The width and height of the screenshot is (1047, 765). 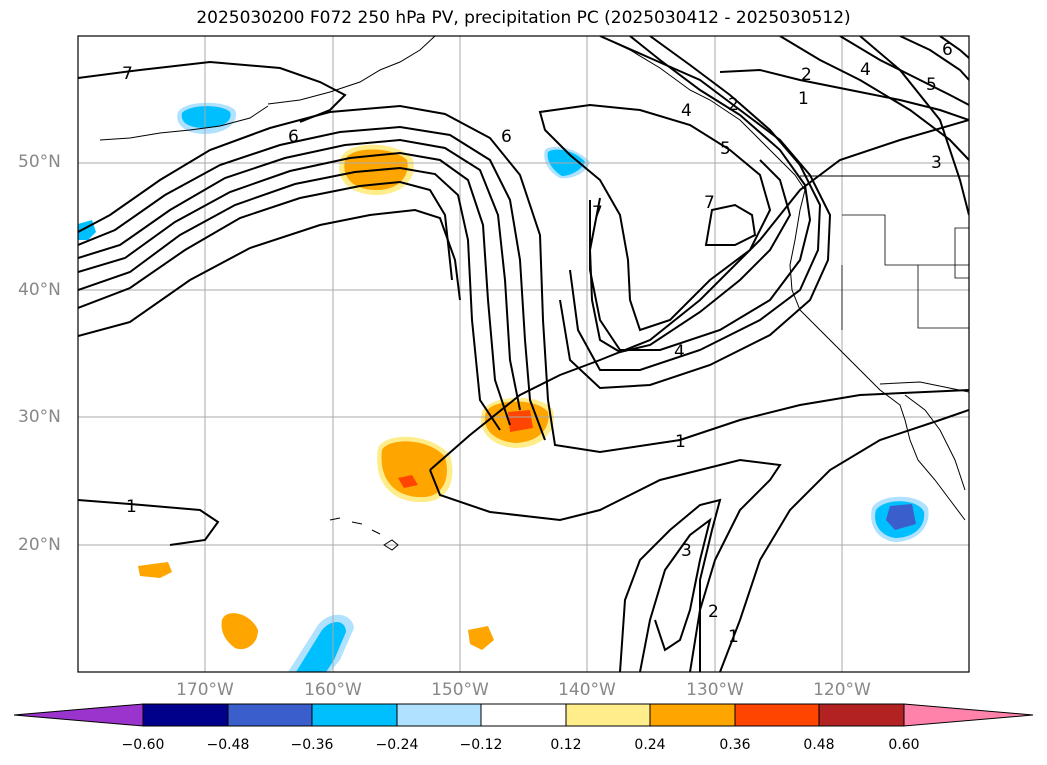 I want to click on lat-label: 40°N, so click(x=39, y=290).